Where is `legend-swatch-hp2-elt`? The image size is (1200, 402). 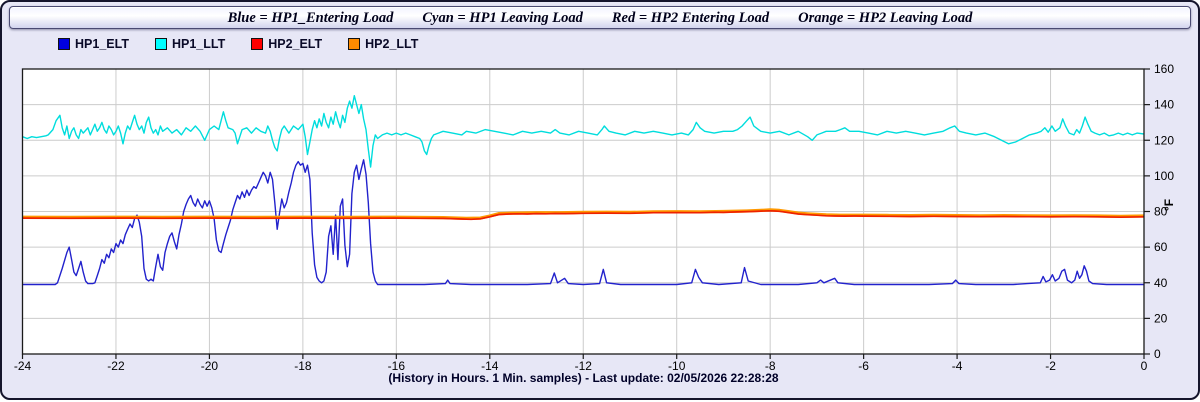 legend-swatch-hp2-elt is located at coordinates (257, 44).